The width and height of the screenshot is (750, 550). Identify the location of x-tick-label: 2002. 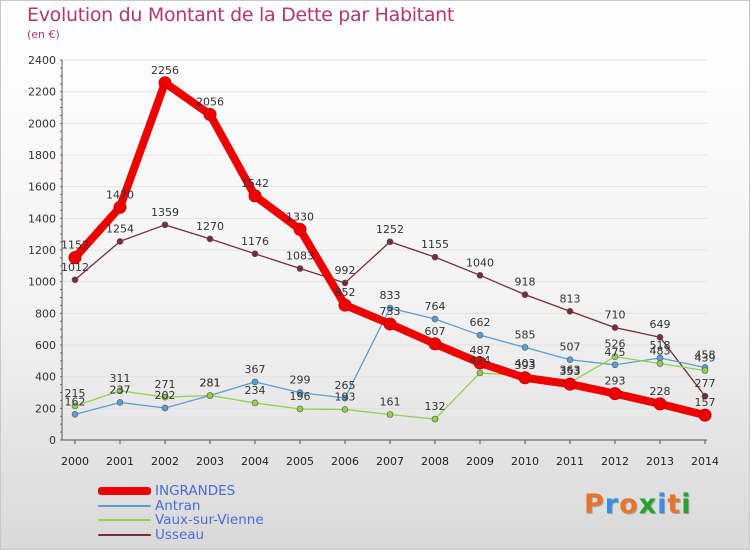
(165, 461).